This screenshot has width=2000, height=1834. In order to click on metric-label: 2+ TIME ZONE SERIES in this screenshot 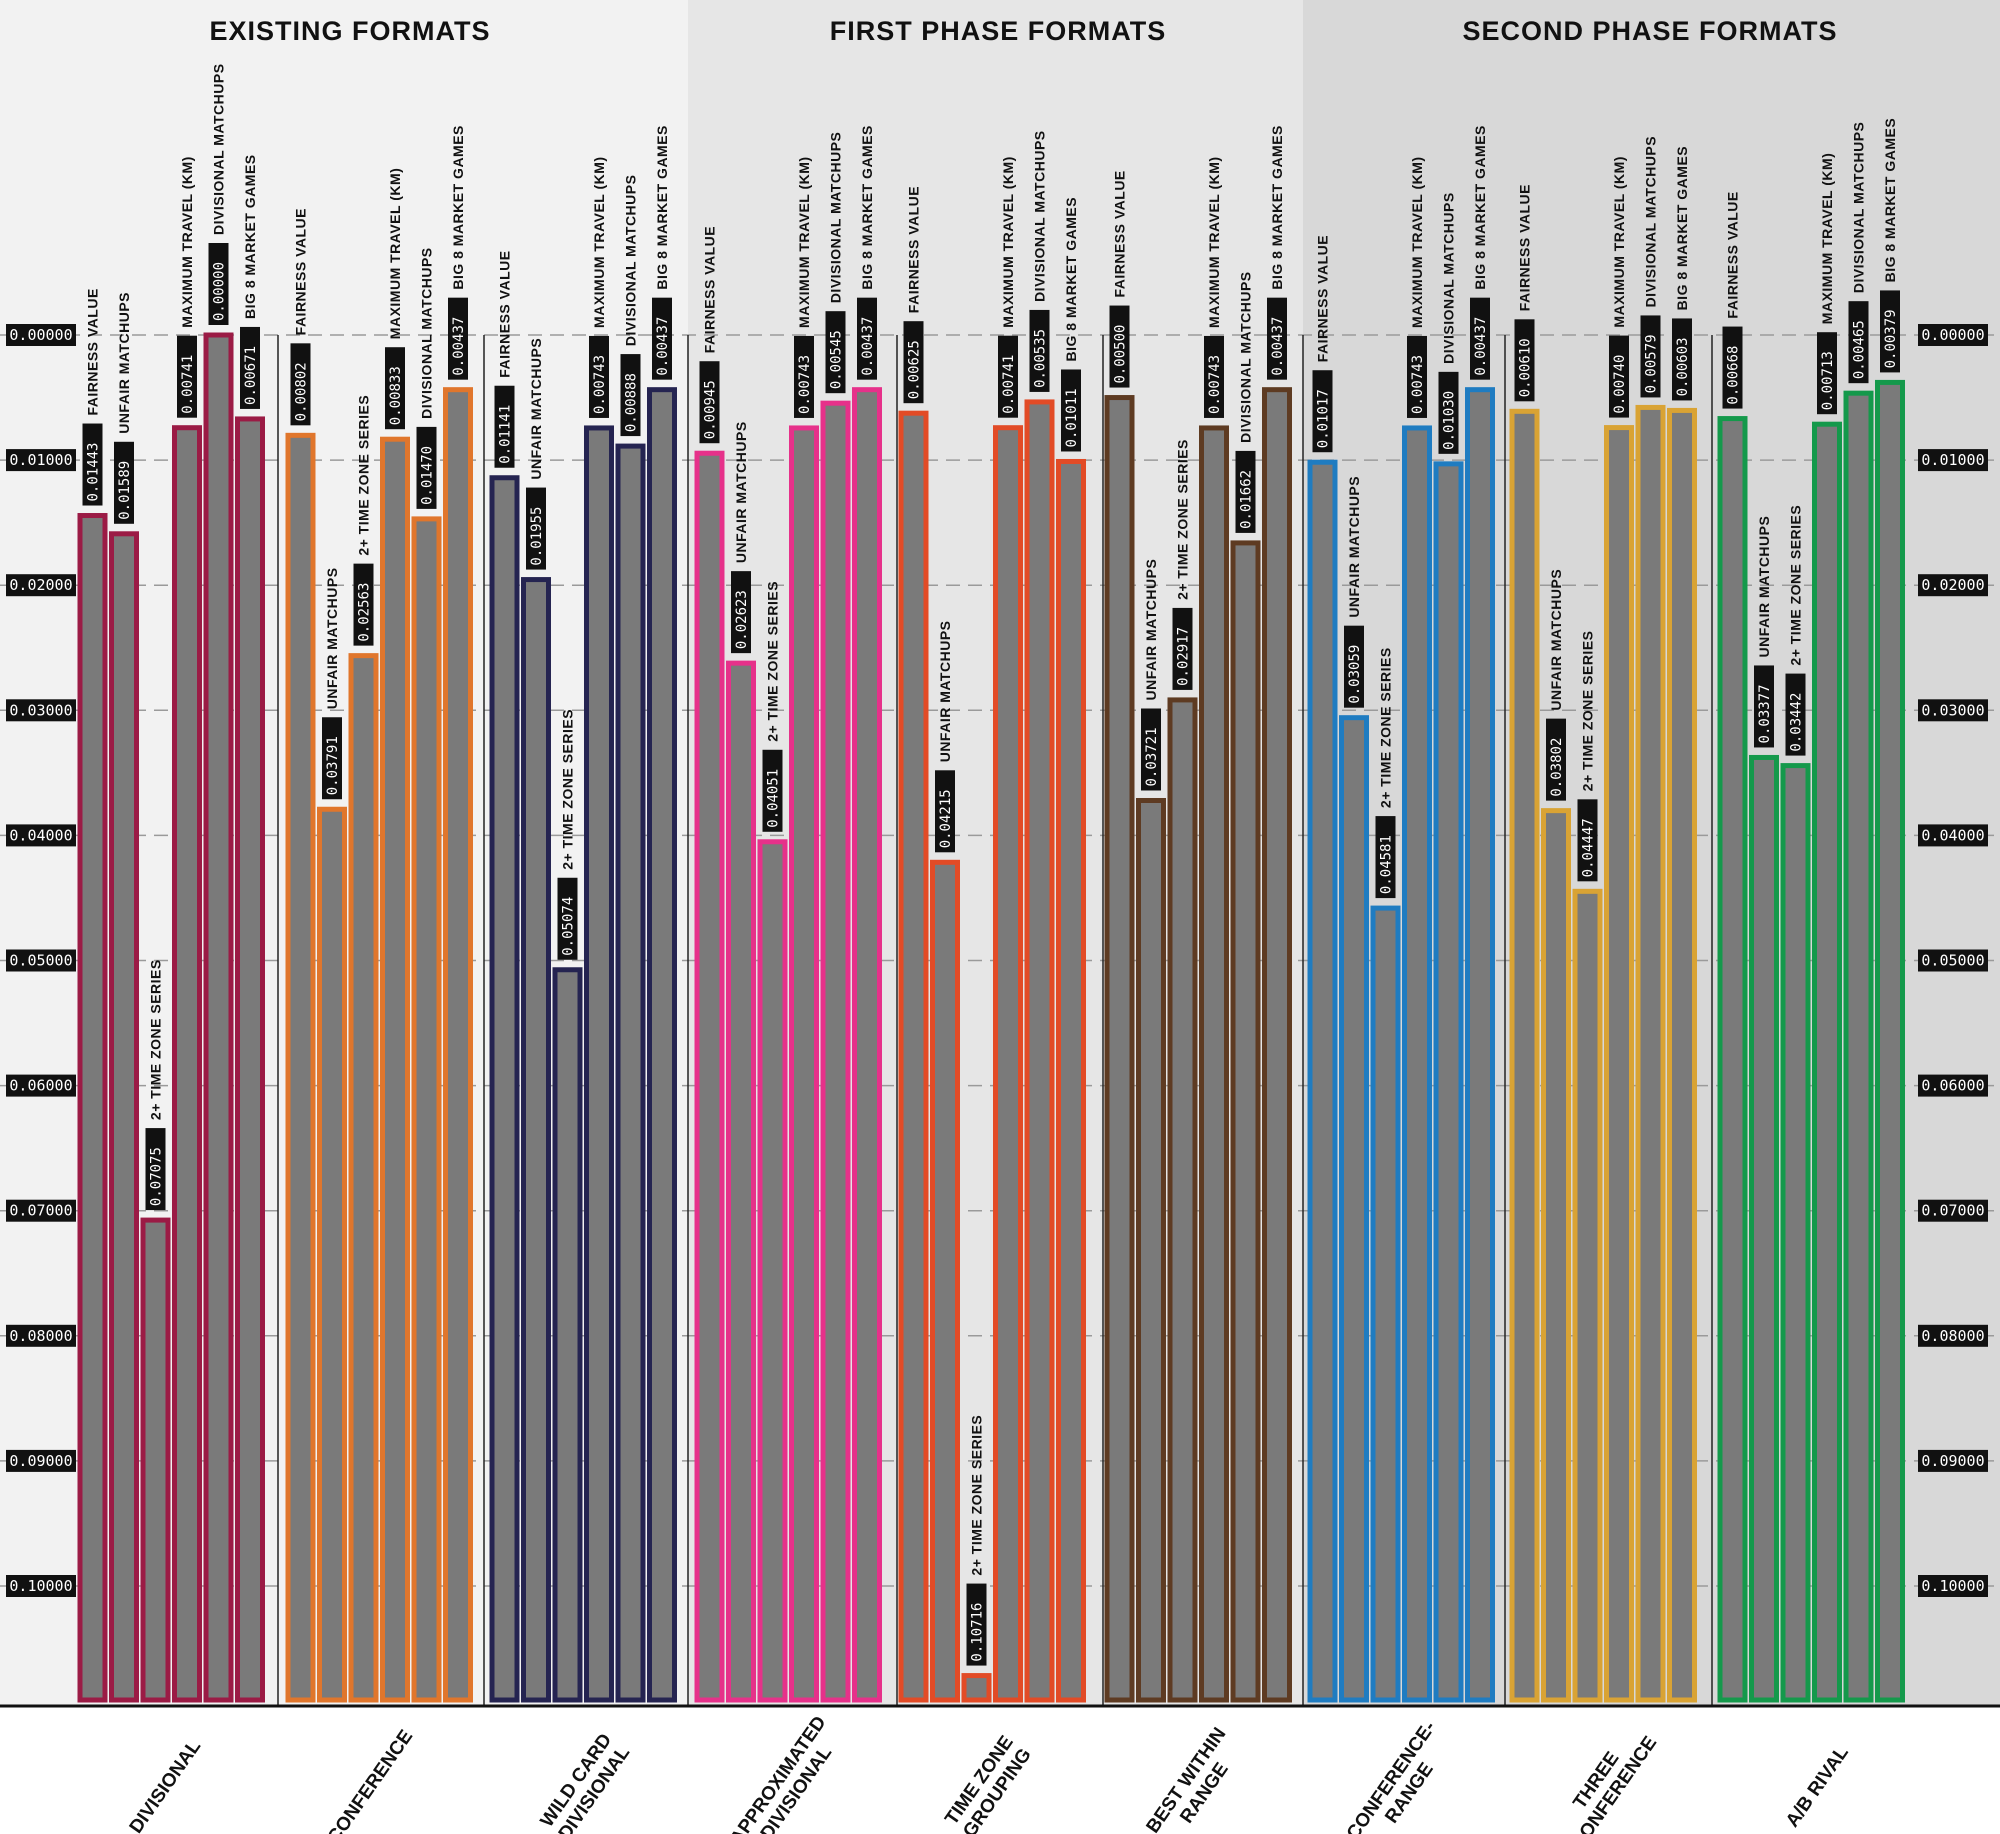, I will do `click(1183, 519)`.